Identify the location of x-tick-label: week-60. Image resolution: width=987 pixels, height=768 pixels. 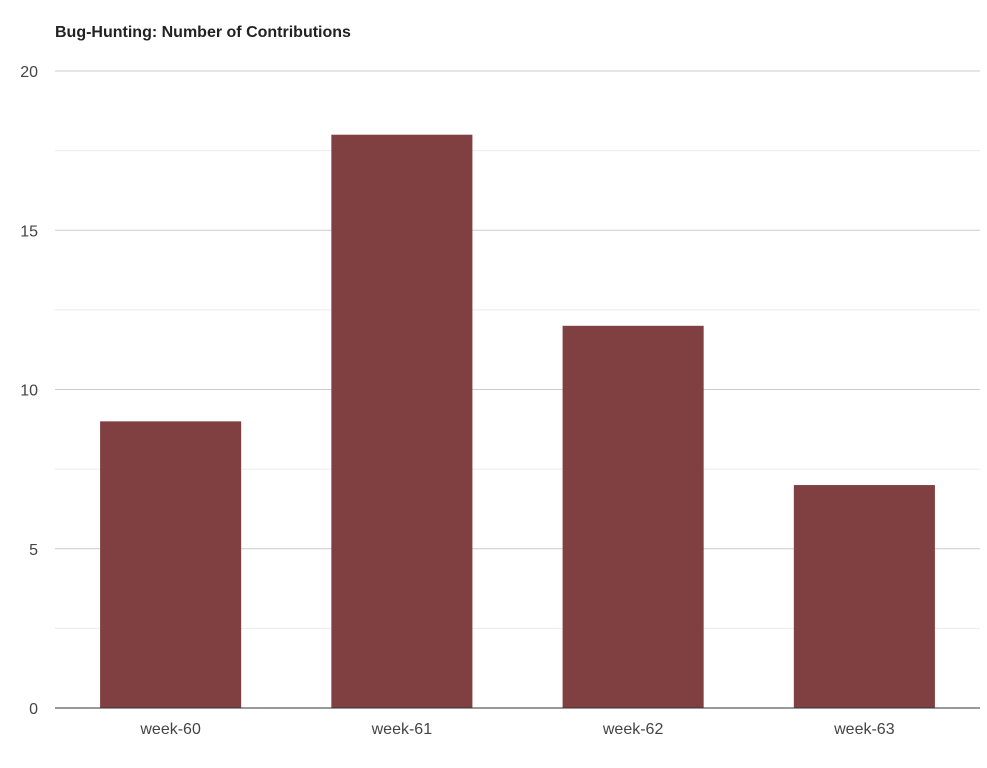
(170, 729).